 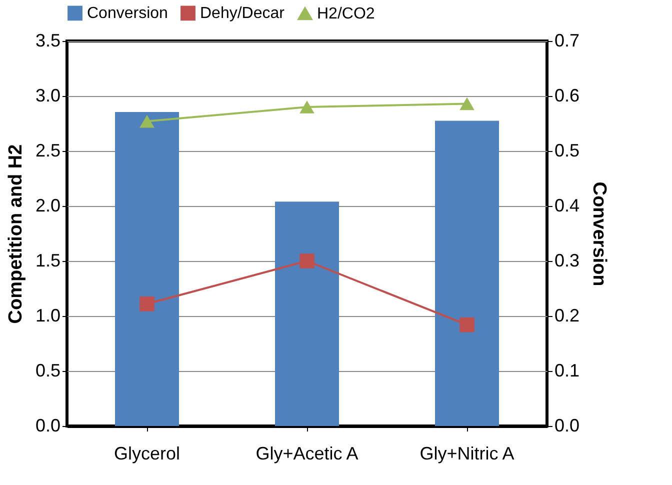 What do you see at coordinates (567, 96) in the screenshot?
I see `y2-tick-label: 0.6` at bounding box center [567, 96].